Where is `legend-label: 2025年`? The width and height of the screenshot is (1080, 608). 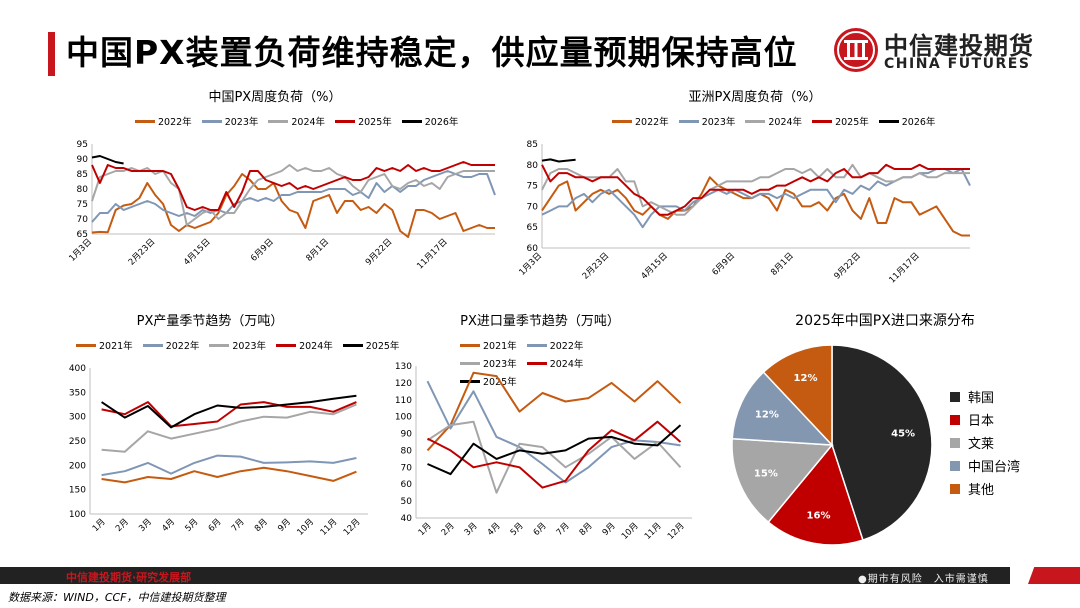
legend-label: 2025年 is located at coordinates (382, 346).